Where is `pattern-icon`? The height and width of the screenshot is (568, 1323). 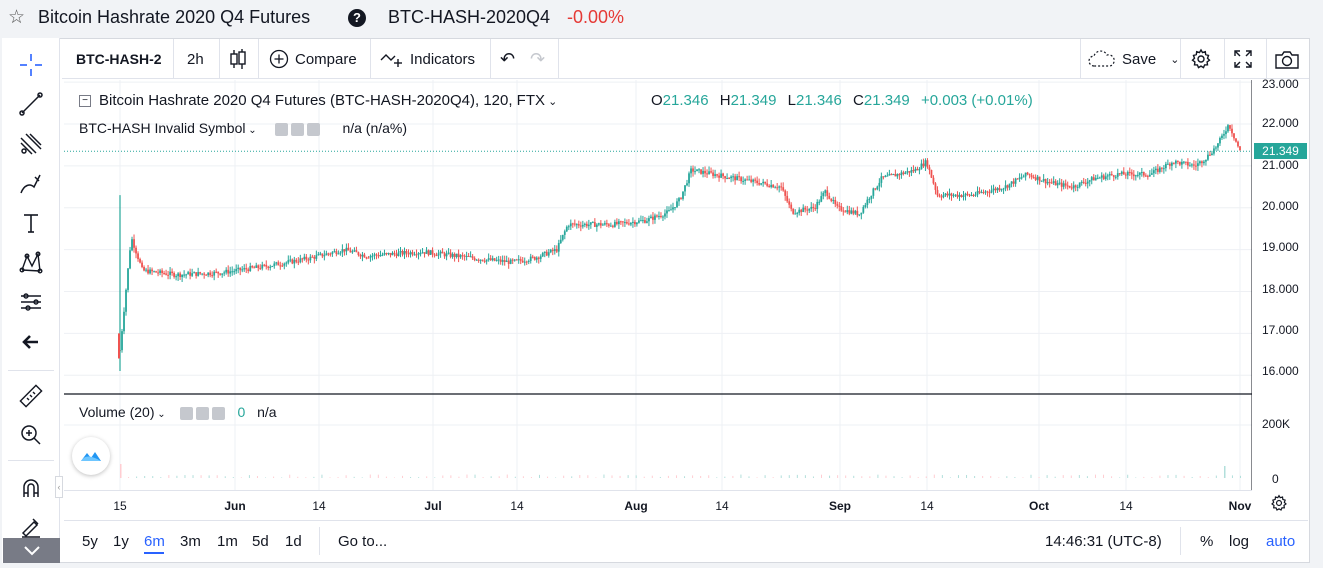
pattern-icon is located at coordinates (31, 263).